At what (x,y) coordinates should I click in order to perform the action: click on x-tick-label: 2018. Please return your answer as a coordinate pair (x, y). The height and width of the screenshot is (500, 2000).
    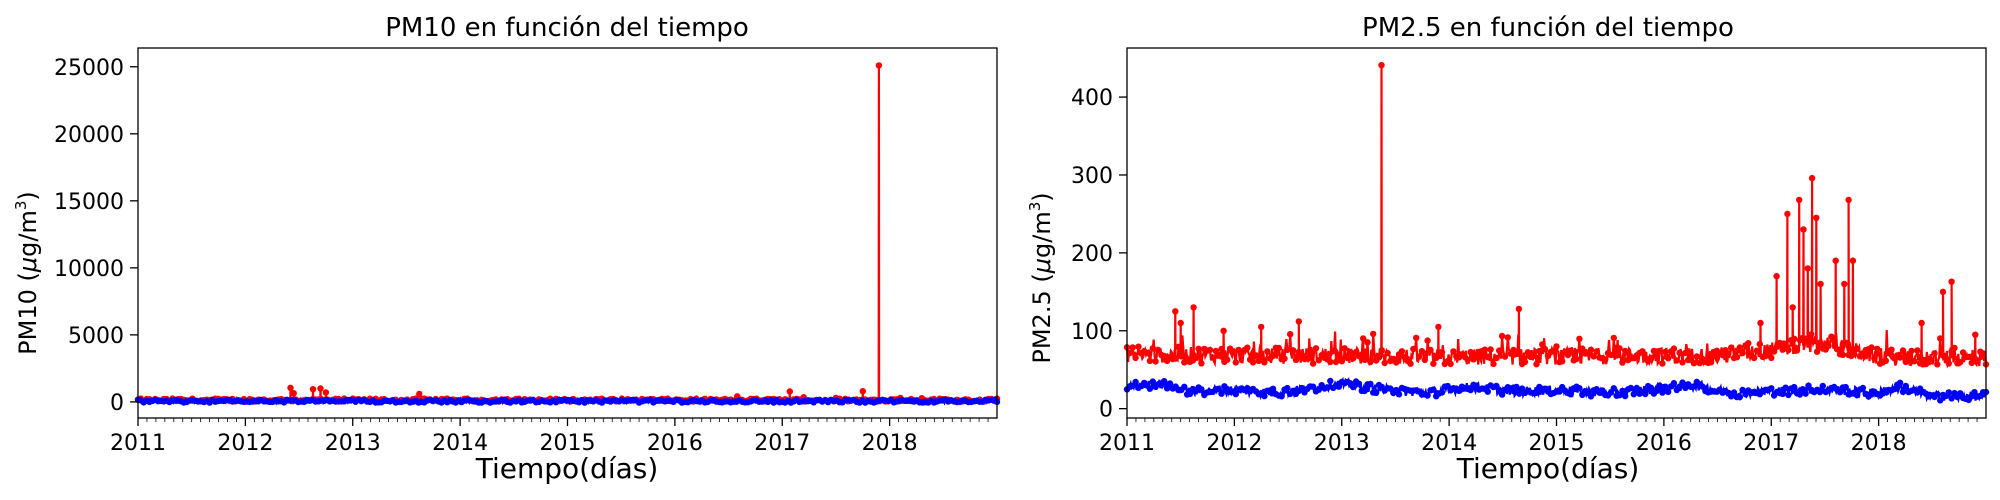
    Looking at the image, I should click on (890, 443).